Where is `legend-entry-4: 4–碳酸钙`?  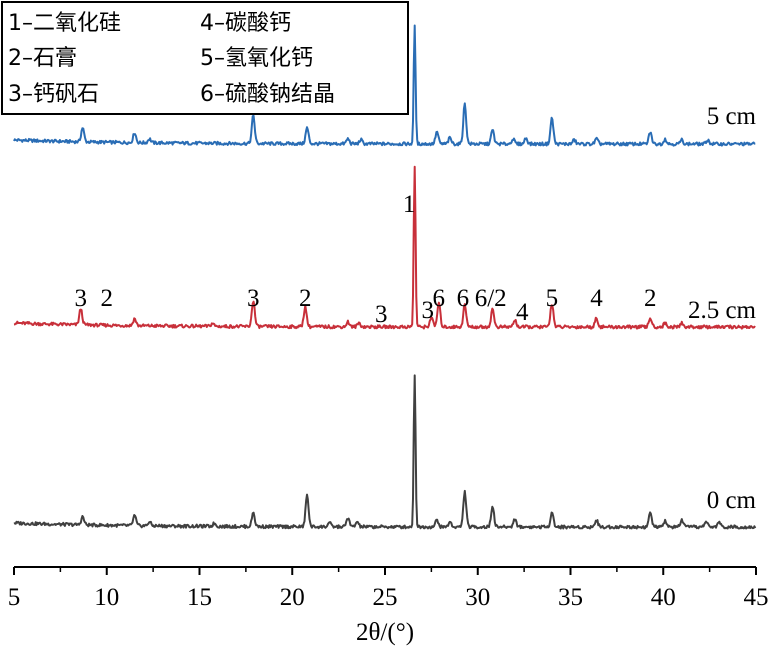
legend-entry-4: 4–碳酸钙 is located at coordinates (245, 23).